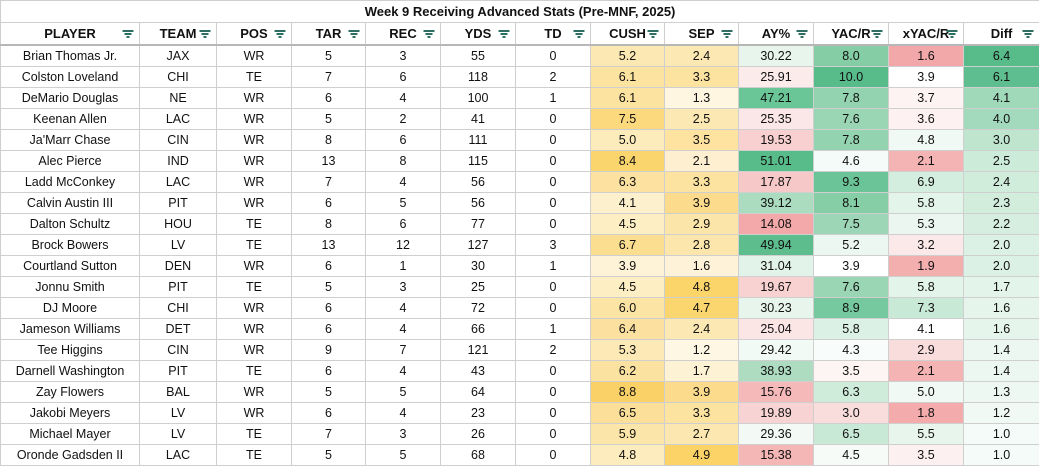 The height and width of the screenshot is (469, 1039). What do you see at coordinates (627, 287) in the screenshot?
I see `cell-cush: 4.5` at bounding box center [627, 287].